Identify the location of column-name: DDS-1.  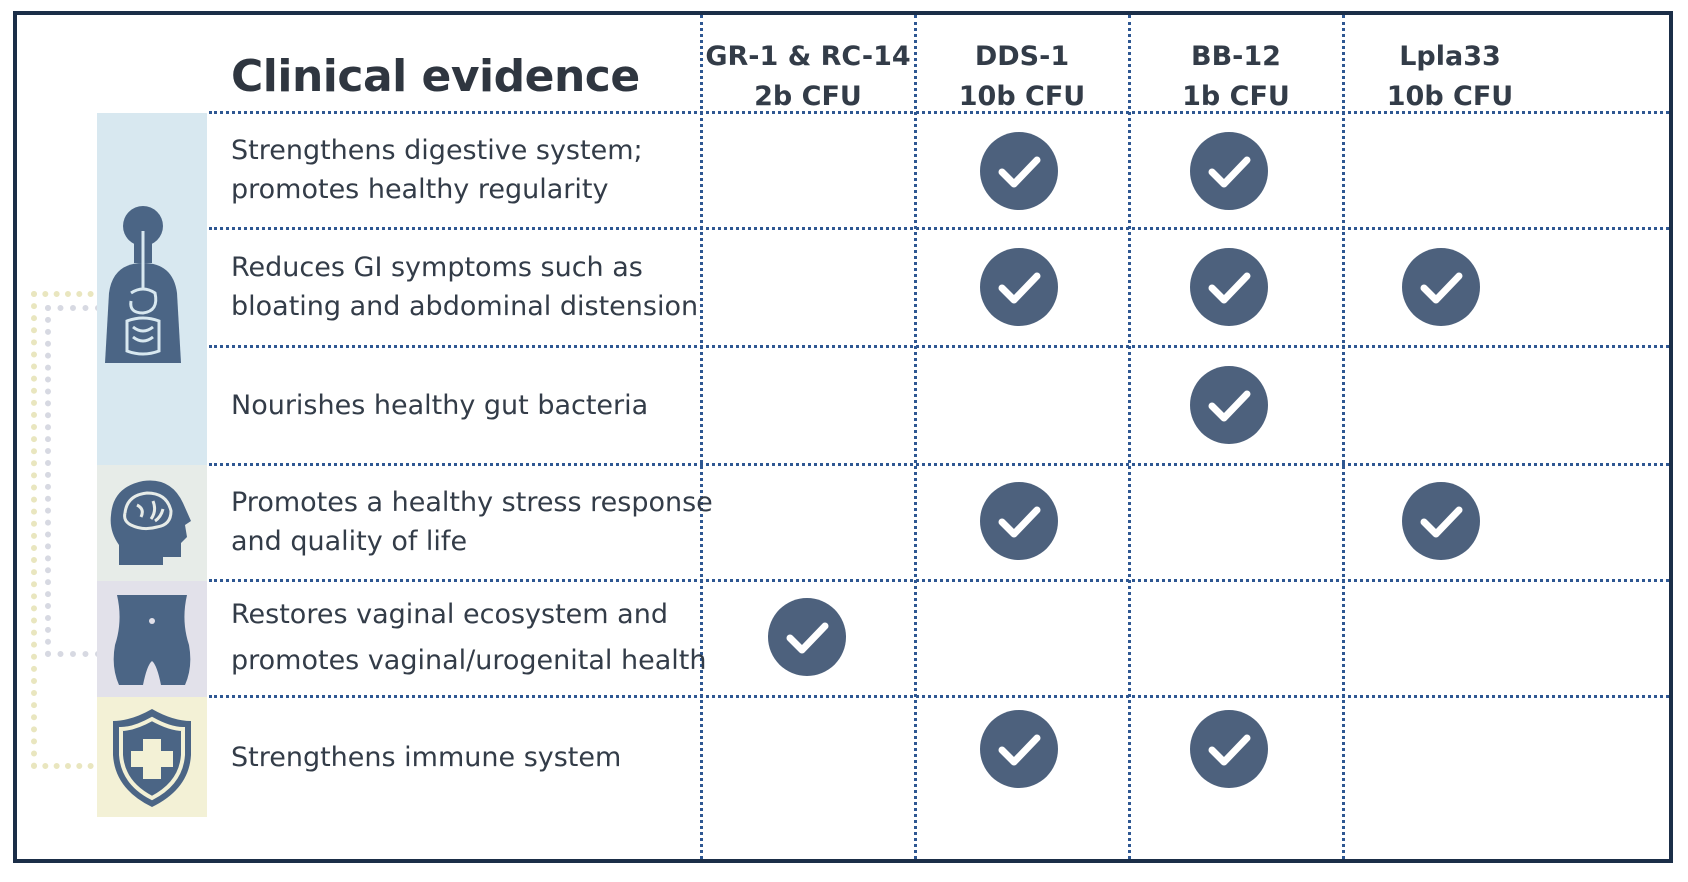
(1022, 56).